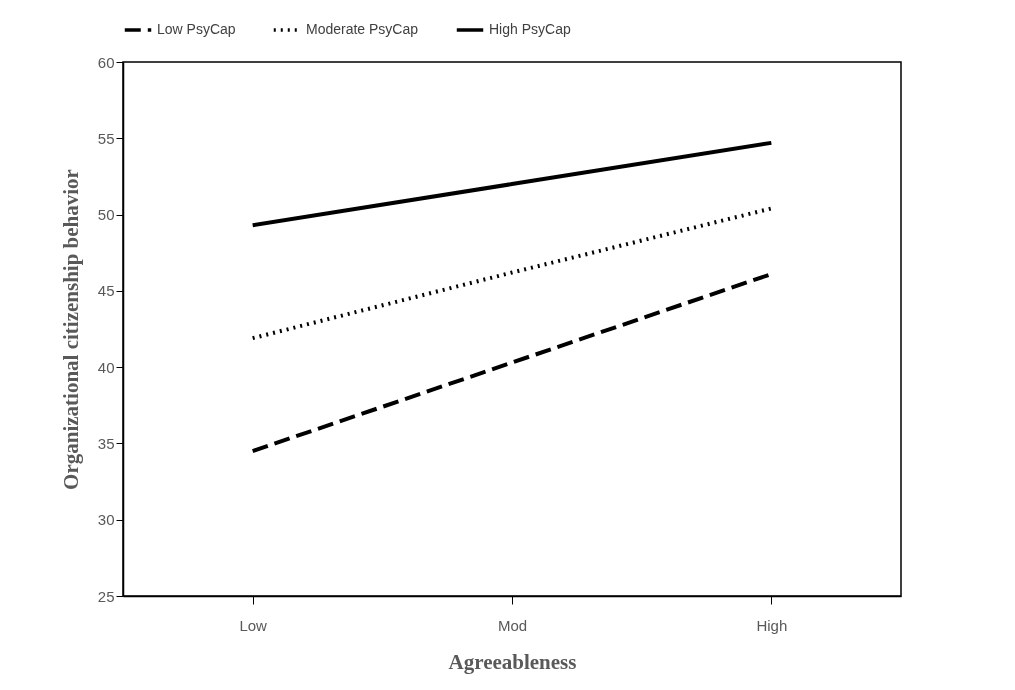 The image size is (1015, 690). Describe the element at coordinates (106, 443) in the screenshot. I see `y-tick-label: 35` at that location.